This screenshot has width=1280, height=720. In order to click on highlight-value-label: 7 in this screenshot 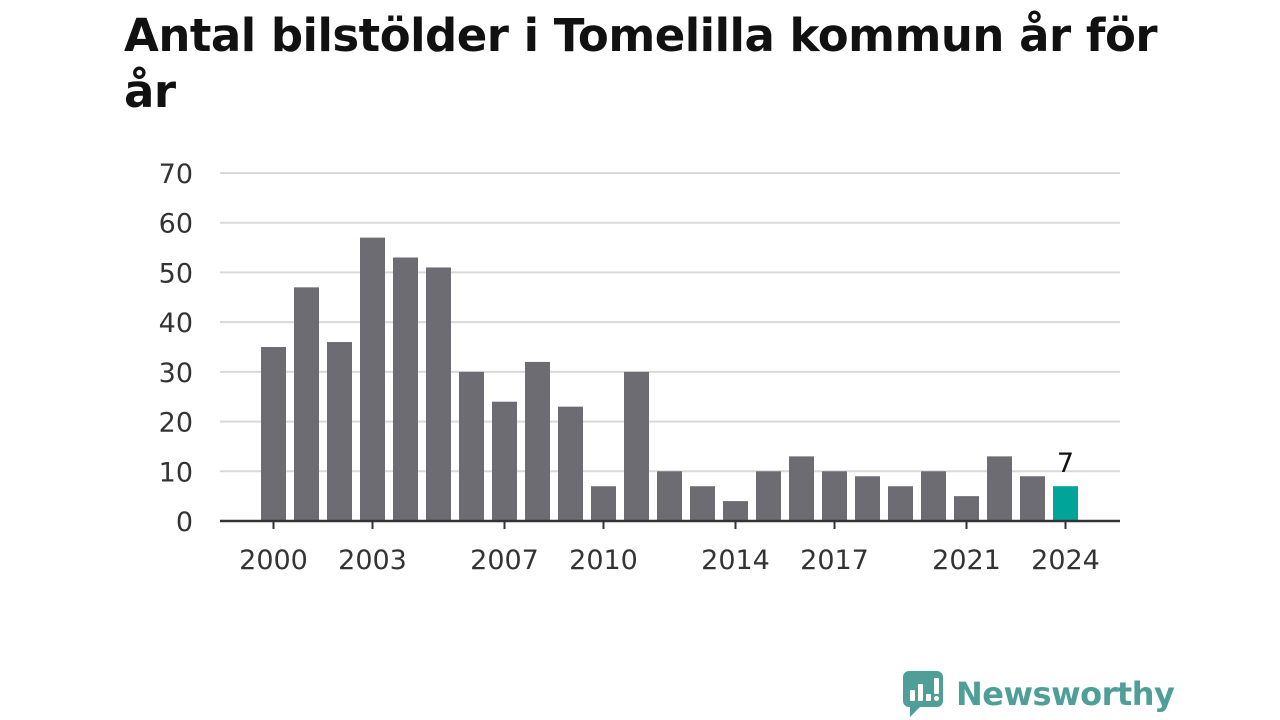, I will do `click(1065, 463)`.